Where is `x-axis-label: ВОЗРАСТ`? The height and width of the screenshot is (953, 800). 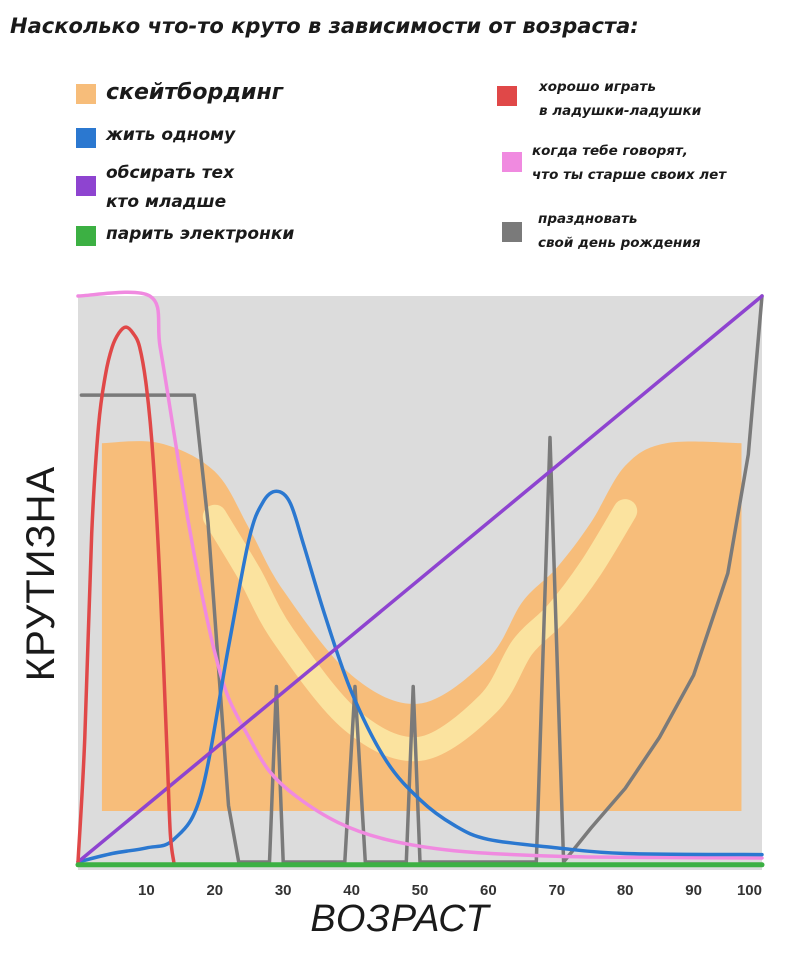
x-axis-label: ВОЗРАСТ is located at coordinates (400, 919).